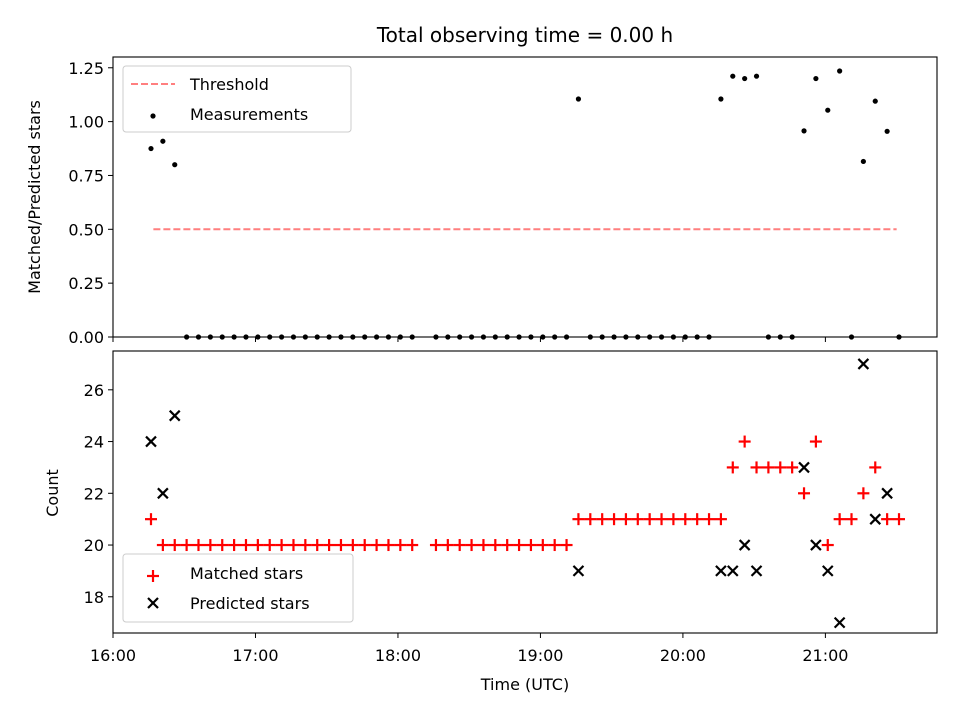 This screenshot has width=960, height=720. What do you see at coordinates (34, 197) in the screenshot?
I see `top-y-axis-label: Matched/Predicted stars` at bounding box center [34, 197].